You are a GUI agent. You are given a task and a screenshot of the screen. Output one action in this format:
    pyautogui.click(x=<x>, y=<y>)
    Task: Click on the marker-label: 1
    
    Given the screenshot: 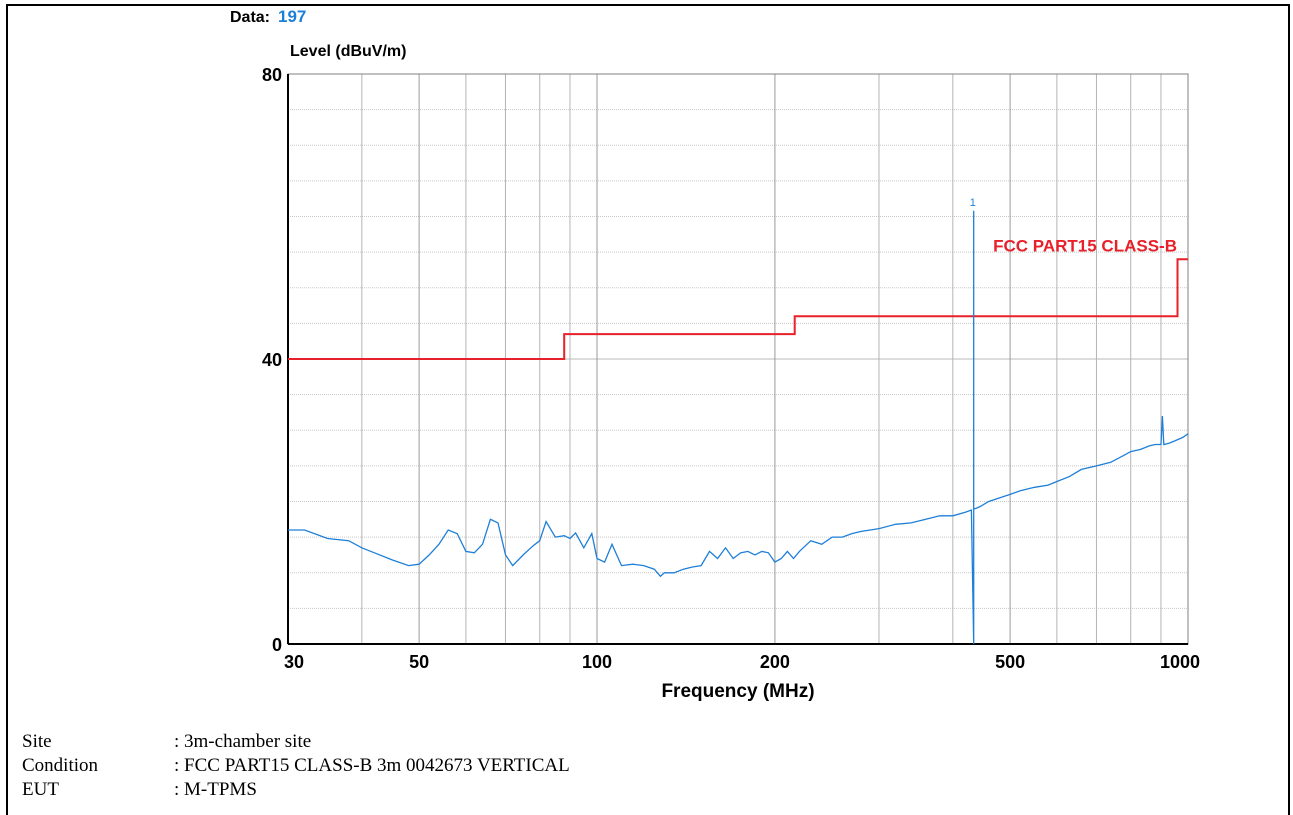 What is the action you would take?
    pyautogui.click(x=973, y=203)
    